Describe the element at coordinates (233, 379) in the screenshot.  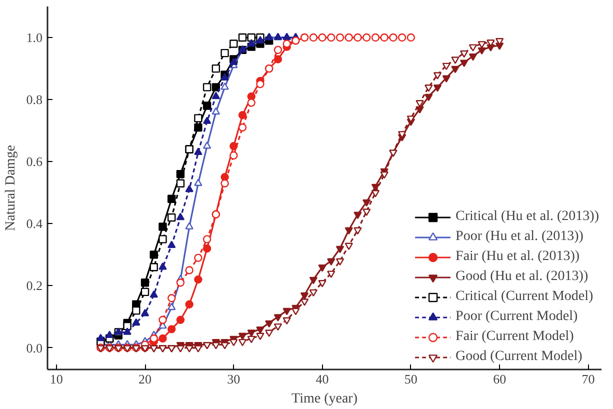
I see `x-tick-label: 30` at that location.